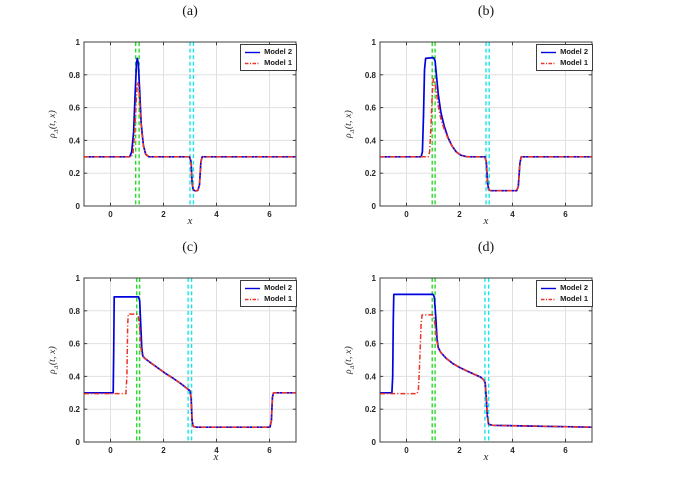 The height and width of the screenshot is (484, 695). What do you see at coordinates (183, 128) in the screenshot?
I see `axes-a: 0 2 4 6 0 0.2 0.4 0.6 0.8 1` at bounding box center [183, 128].